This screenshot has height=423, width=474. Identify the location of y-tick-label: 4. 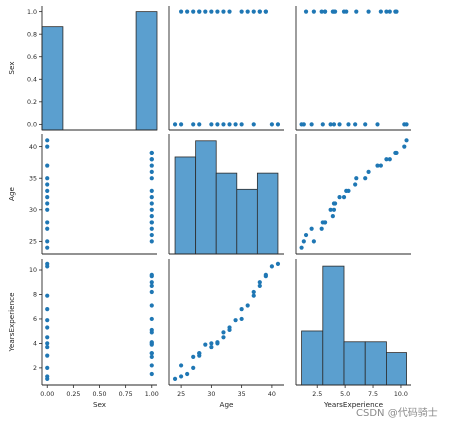
(35, 344).